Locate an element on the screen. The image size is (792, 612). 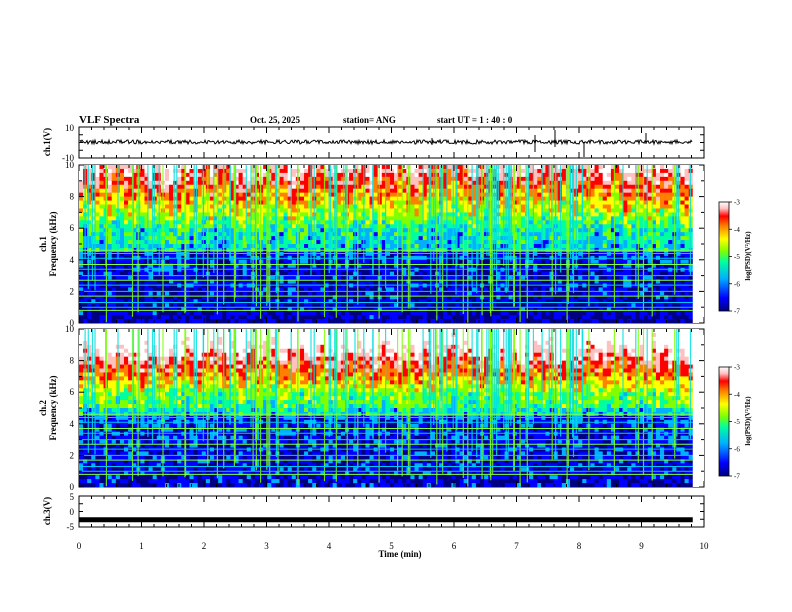
ch2-colorbar: -3 -4 -5 -6 -7 log(PSD)(V²/Hz) is located at coordinates (735, 422).